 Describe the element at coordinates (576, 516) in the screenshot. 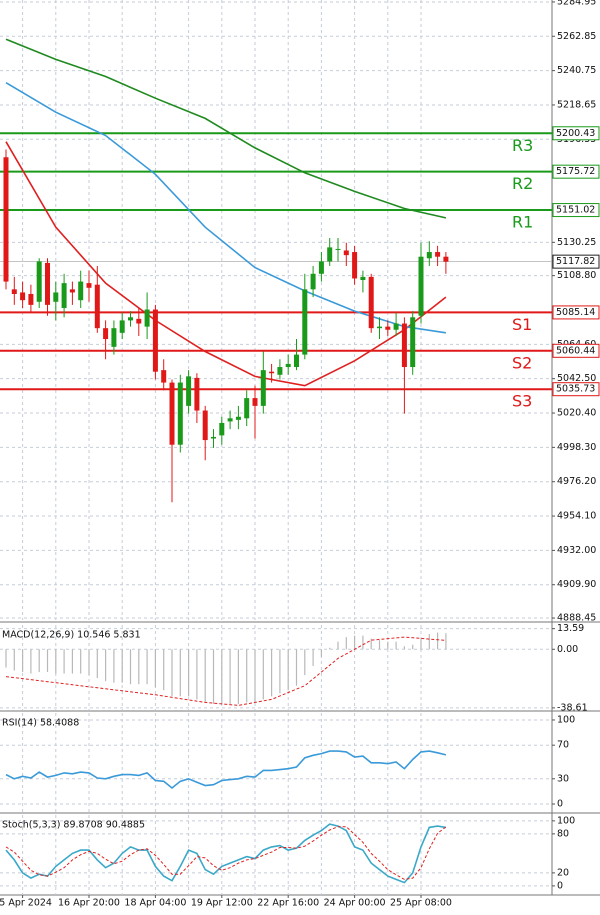

I see `y-tick-label: 4954.10` at that location.